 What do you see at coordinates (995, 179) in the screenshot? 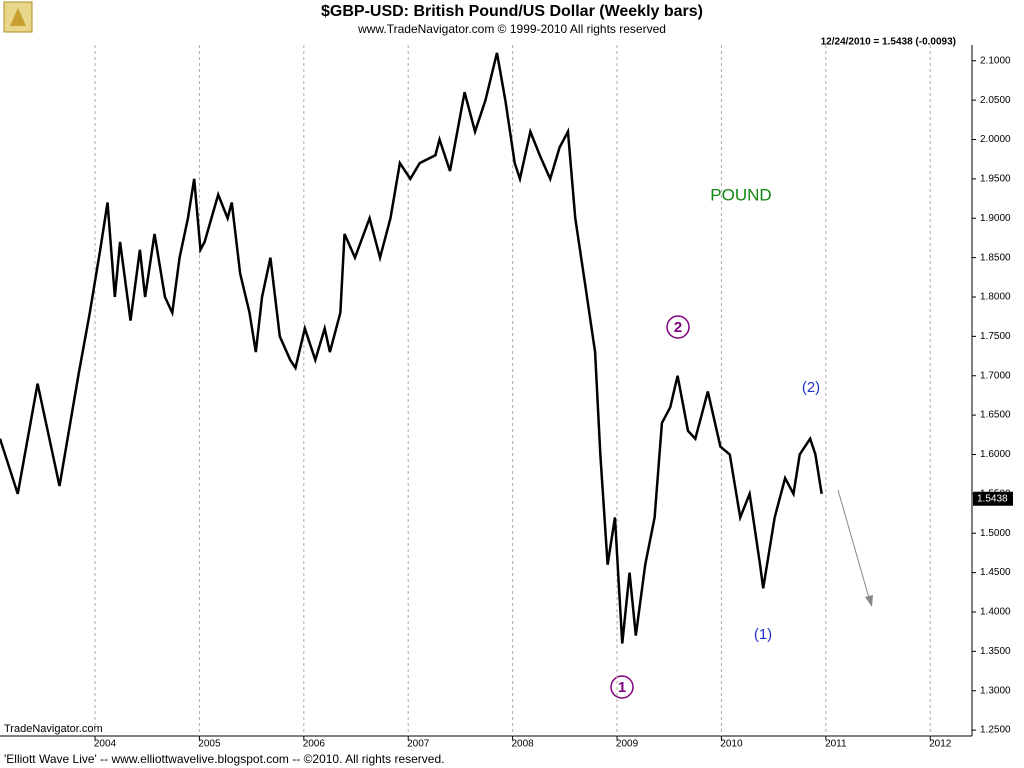
I see `y-tick-label: 1.9500` at bounding box center [995, 179].